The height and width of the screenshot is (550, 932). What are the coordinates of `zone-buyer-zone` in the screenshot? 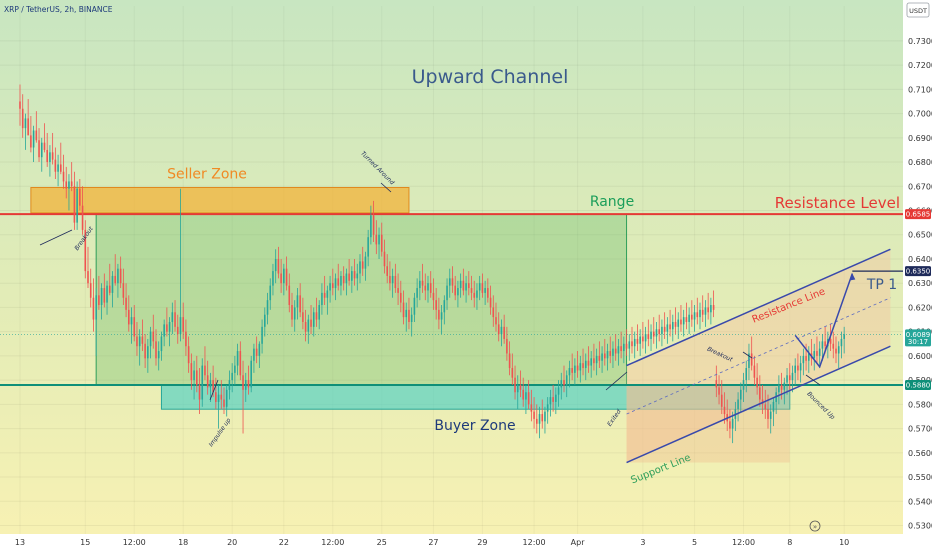 It's located at (475, 397).